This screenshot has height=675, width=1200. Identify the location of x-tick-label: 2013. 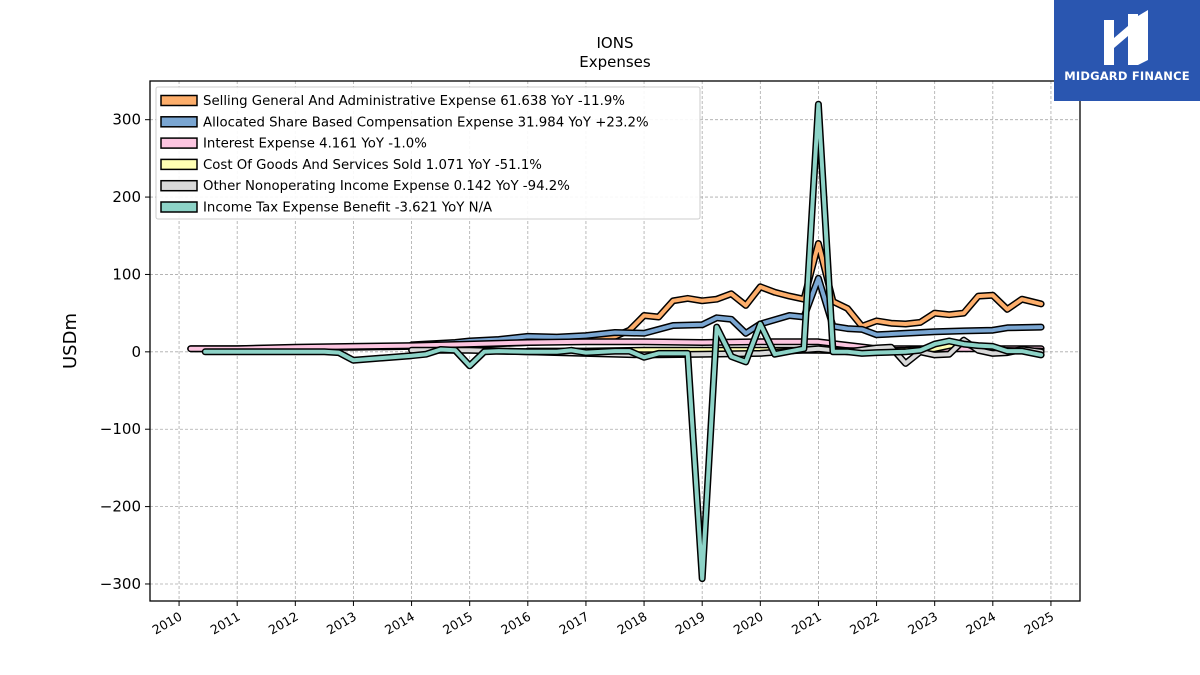
(341, 623).